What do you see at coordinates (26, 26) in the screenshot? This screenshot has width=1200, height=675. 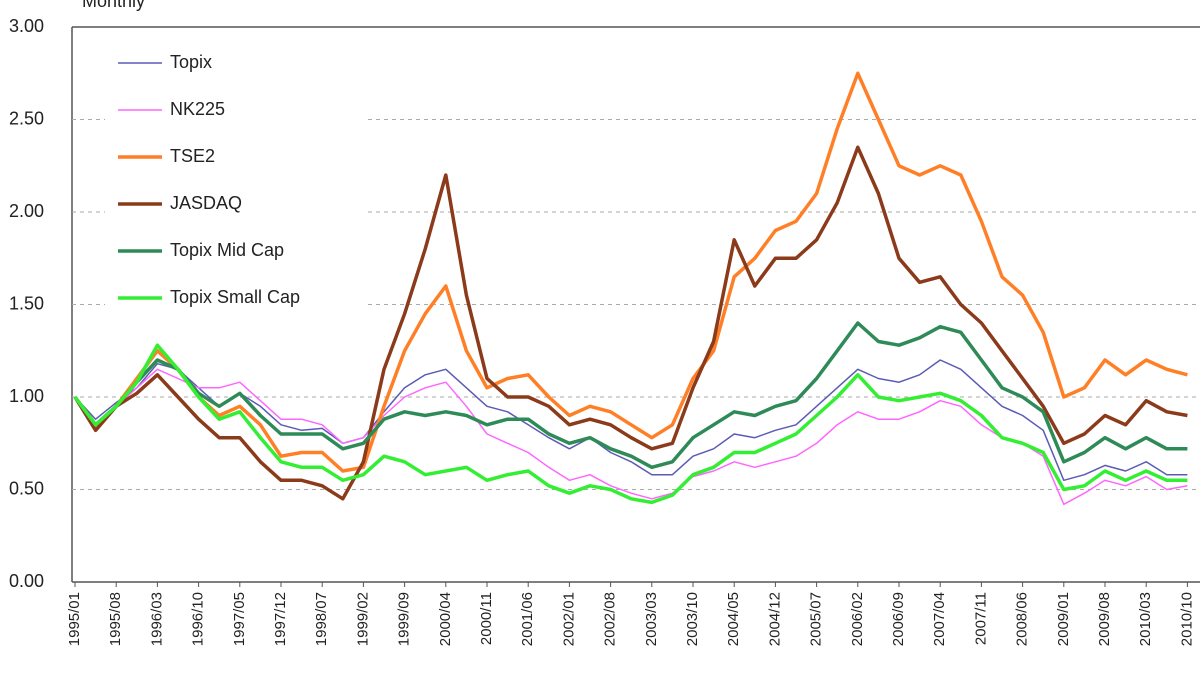 I see `y-tick-label: 3.00` at bounding box center [26, 26].